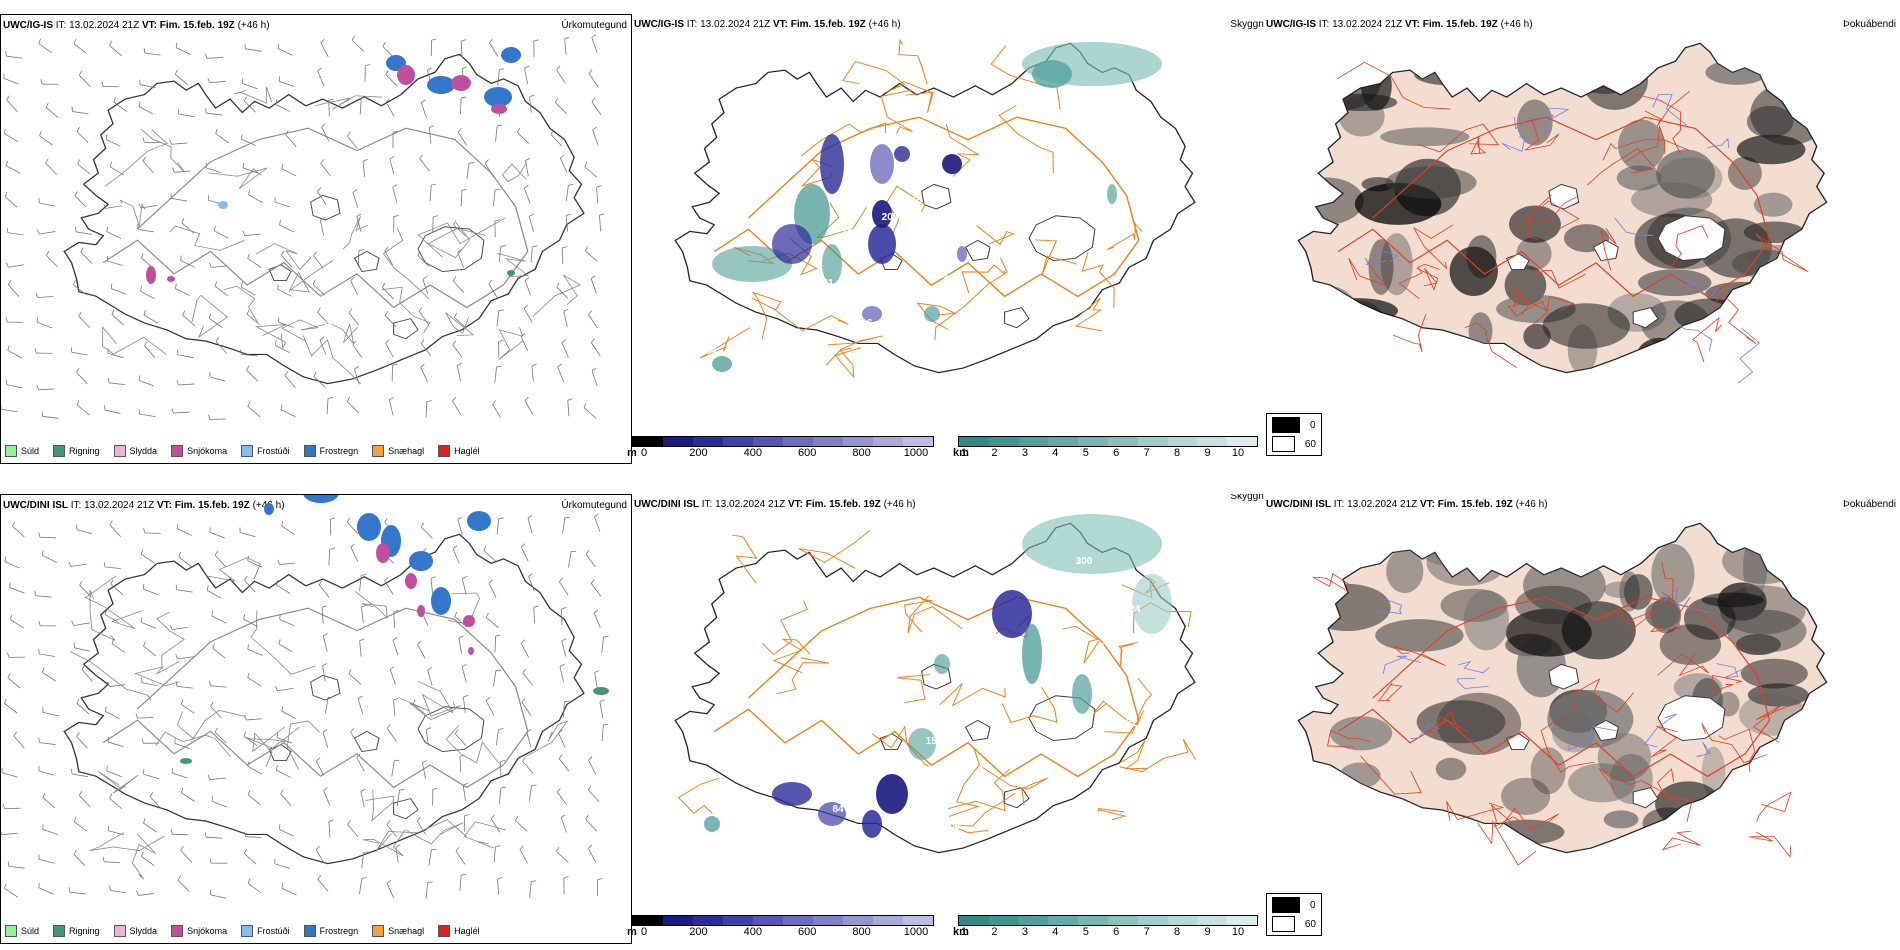 This screenshot has width=1900, height=950. What do you see at coordinates (1146, 932) in the screenshot?
I see `colorbar-tick: 7` at bounding box center [1146, 932].